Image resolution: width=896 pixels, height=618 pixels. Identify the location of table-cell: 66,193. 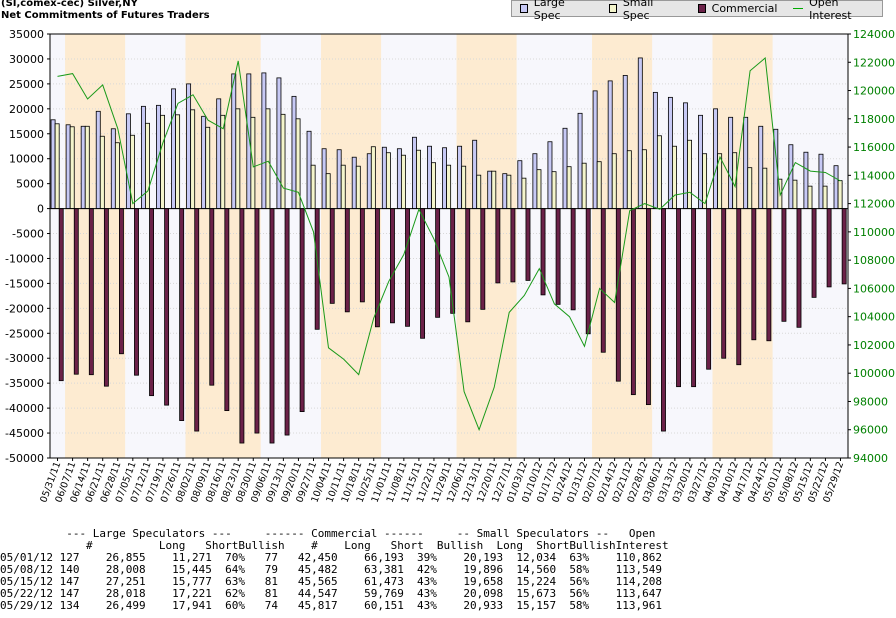
(384, 557).